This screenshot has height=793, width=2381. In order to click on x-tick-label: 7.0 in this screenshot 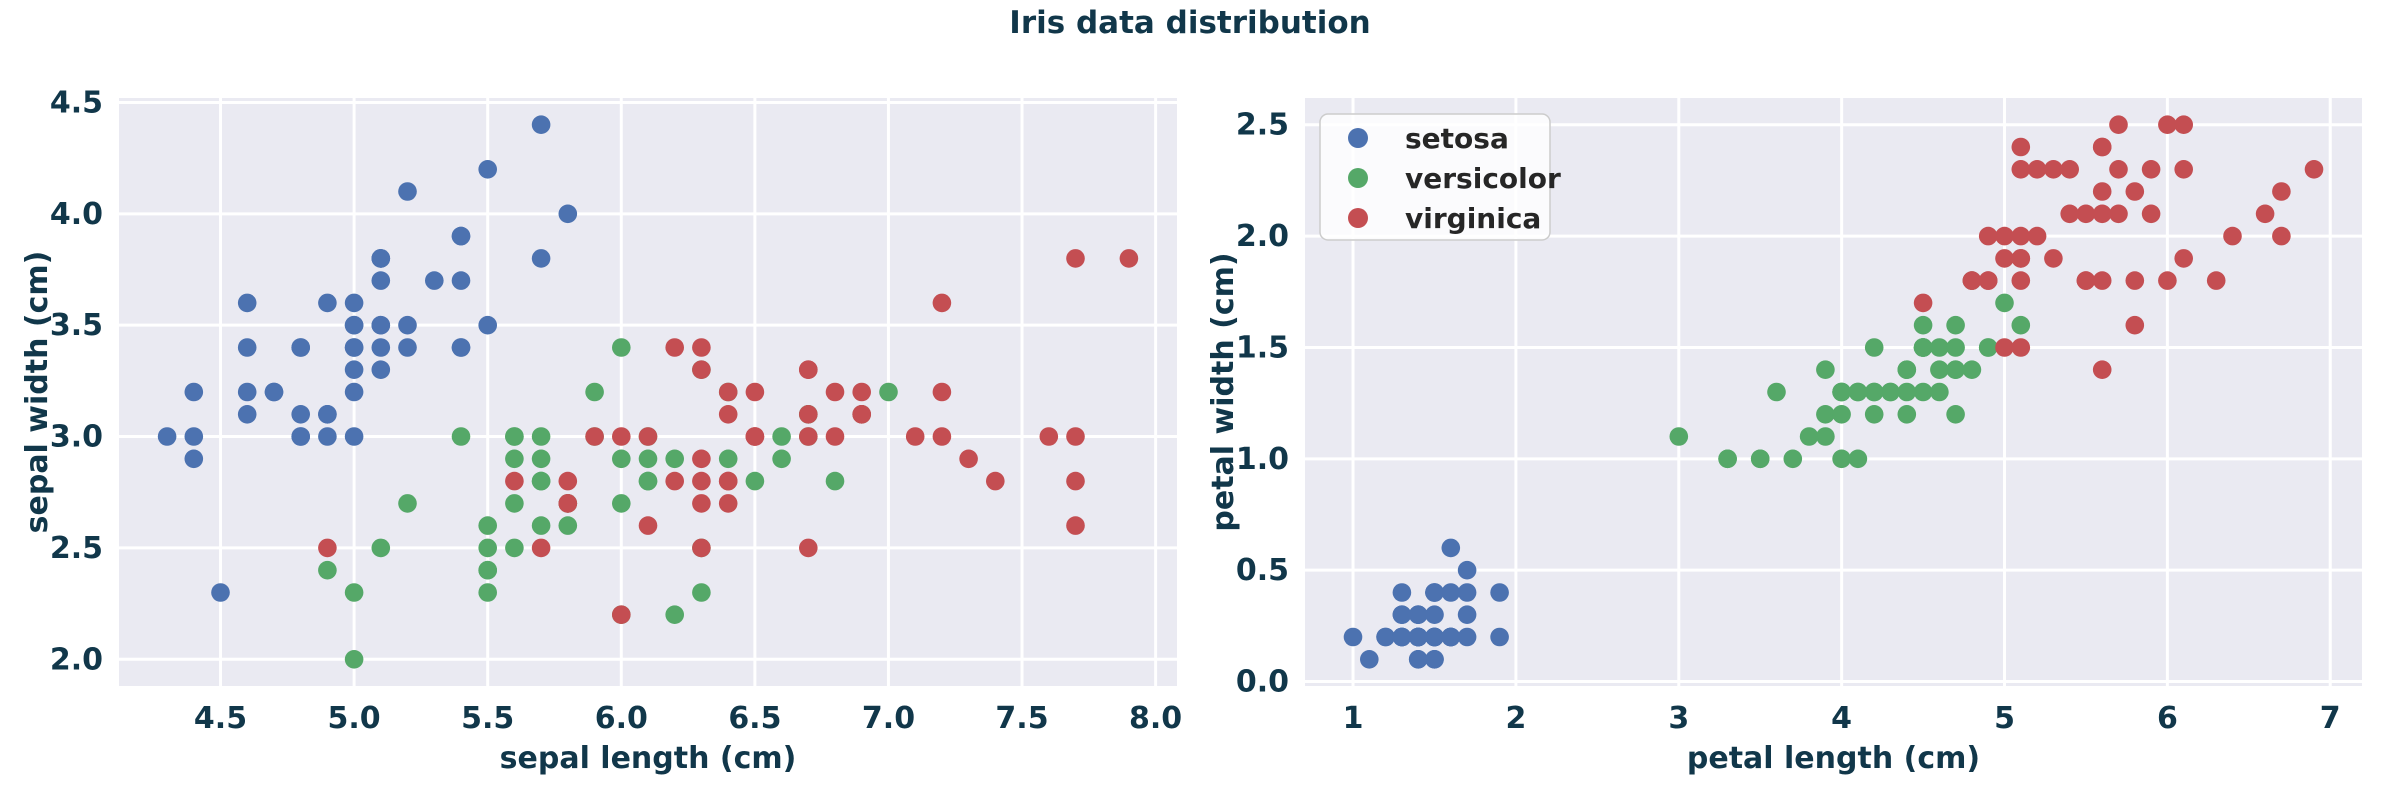, I will do `click(888, 718)`.